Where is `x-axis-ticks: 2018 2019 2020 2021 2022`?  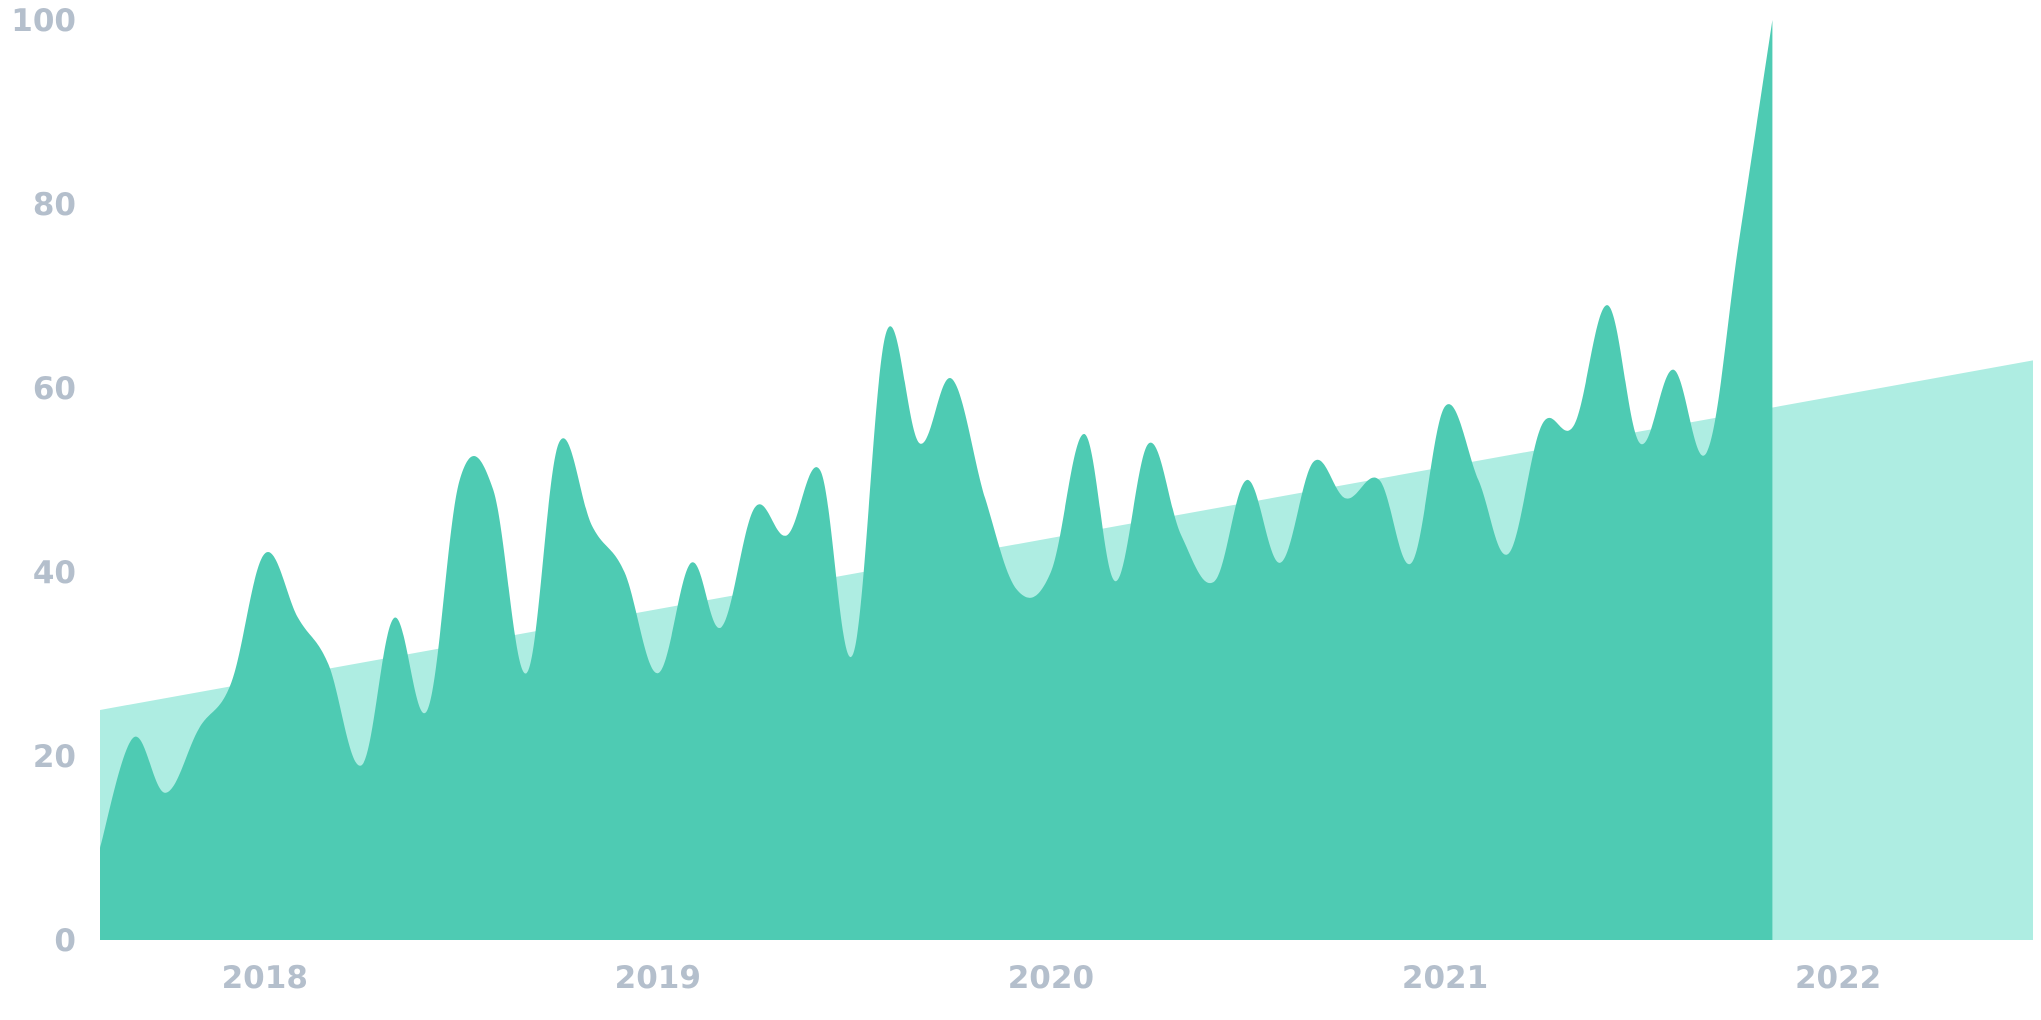 x-axis-ticks: 2018 2019 2020 2021 2022 is located at coordinates (1052, 978).